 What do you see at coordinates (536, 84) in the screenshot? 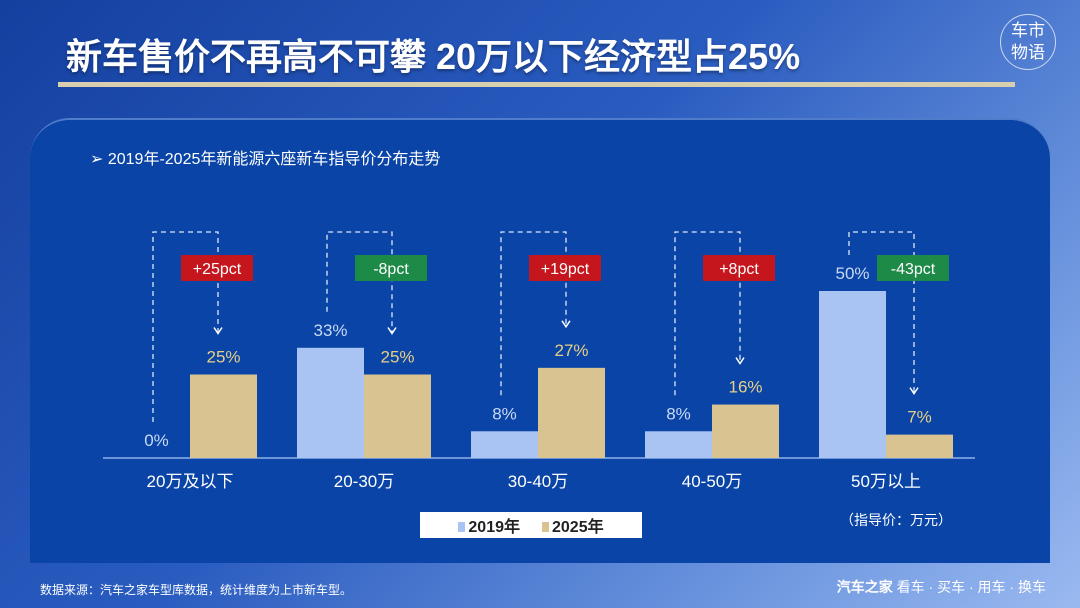
I see `title-divider` at bounding box center [536, 84].